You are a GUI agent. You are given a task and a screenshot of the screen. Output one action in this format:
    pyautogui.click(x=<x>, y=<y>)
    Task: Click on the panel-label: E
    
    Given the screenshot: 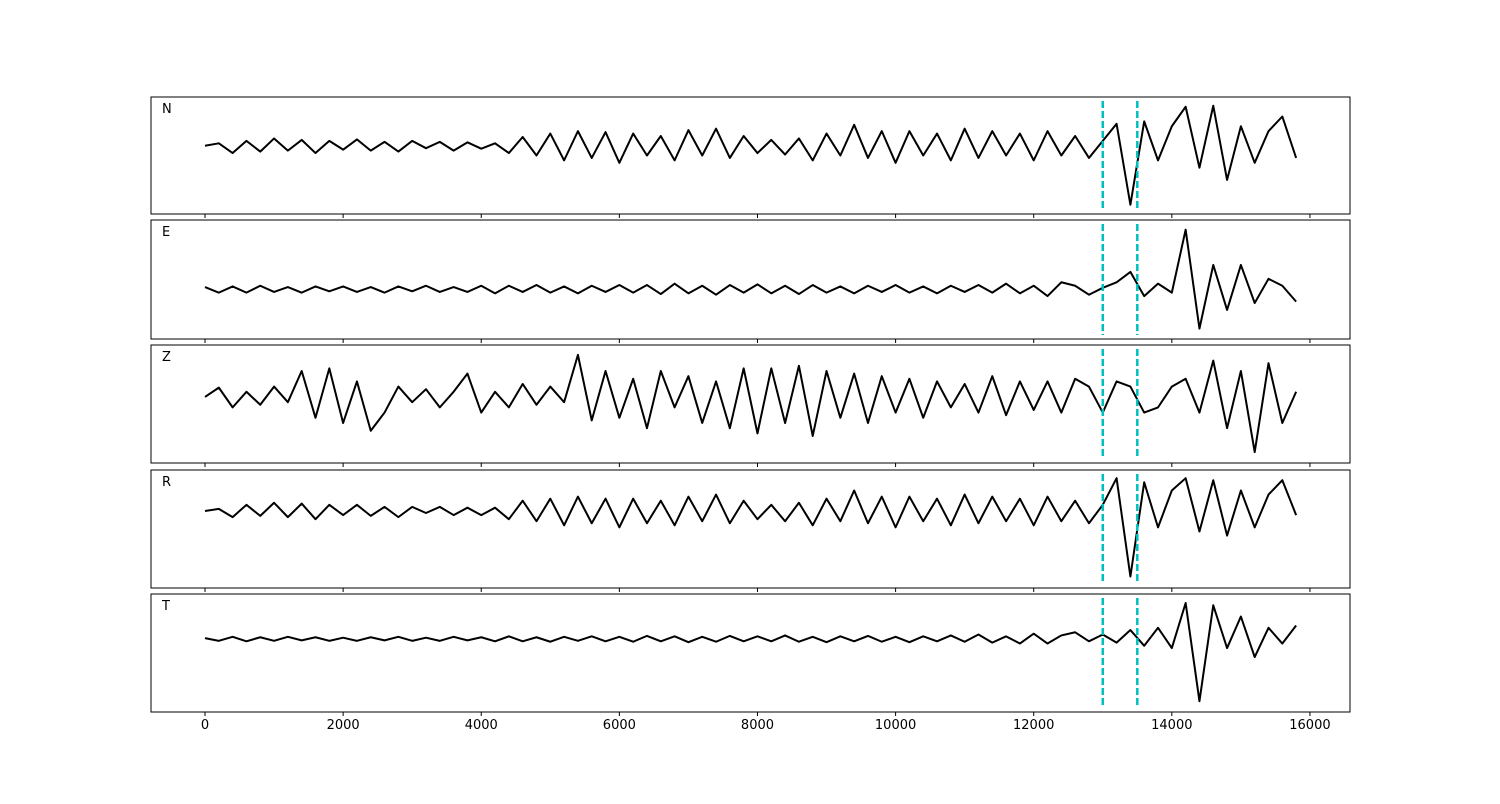 What is the action you would take?
    pyautogui.click(x=166, y=232)
    